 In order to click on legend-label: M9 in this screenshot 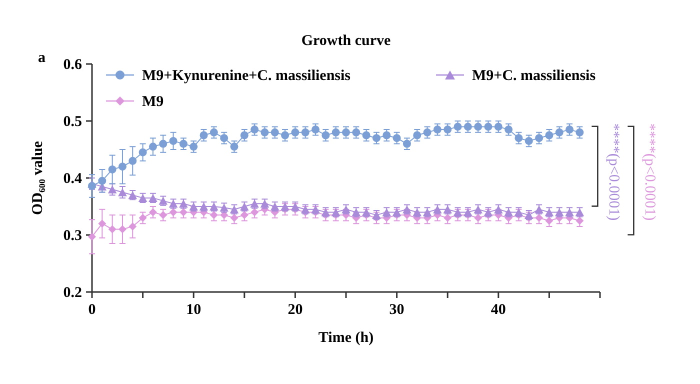, I will do `click(153, 102)`.